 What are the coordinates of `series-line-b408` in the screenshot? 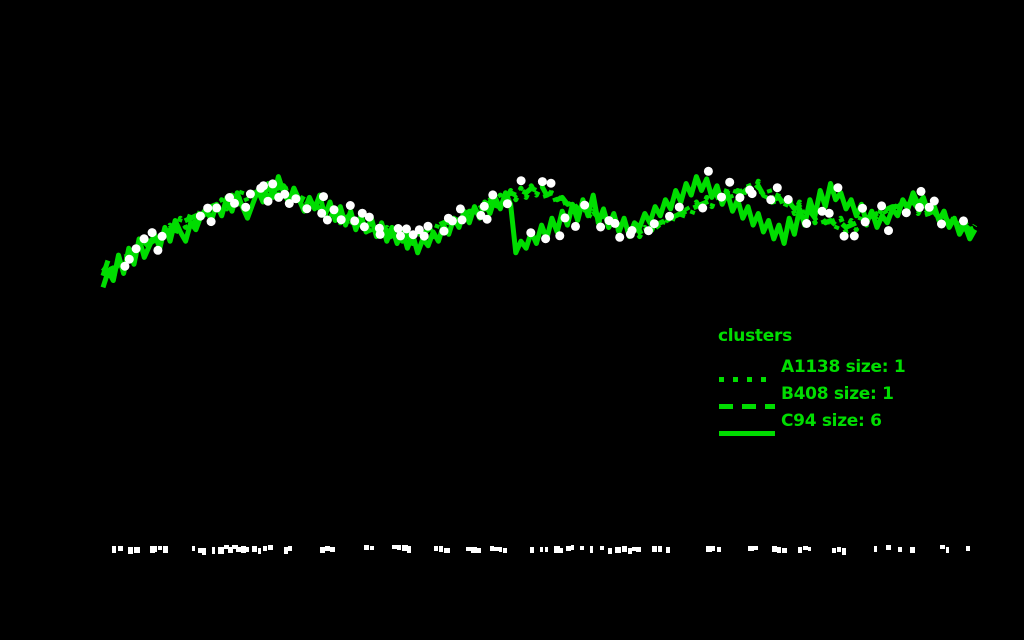 It's located at (538, 230).